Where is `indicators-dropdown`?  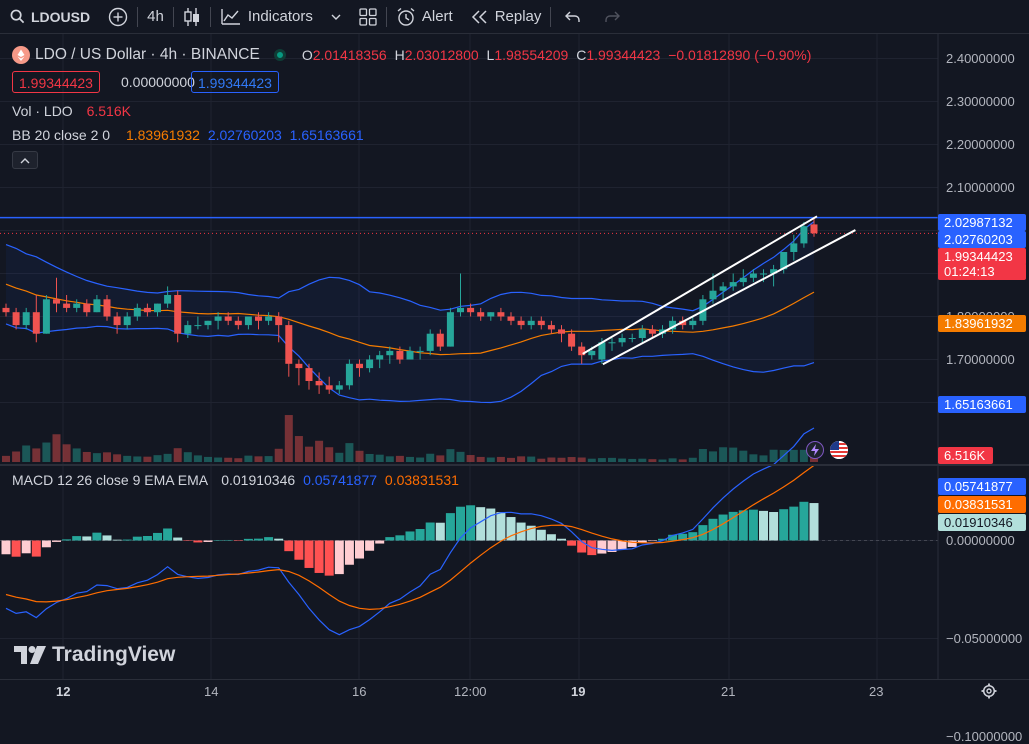
indicators-dropdown is located at coordinates (336, 17).